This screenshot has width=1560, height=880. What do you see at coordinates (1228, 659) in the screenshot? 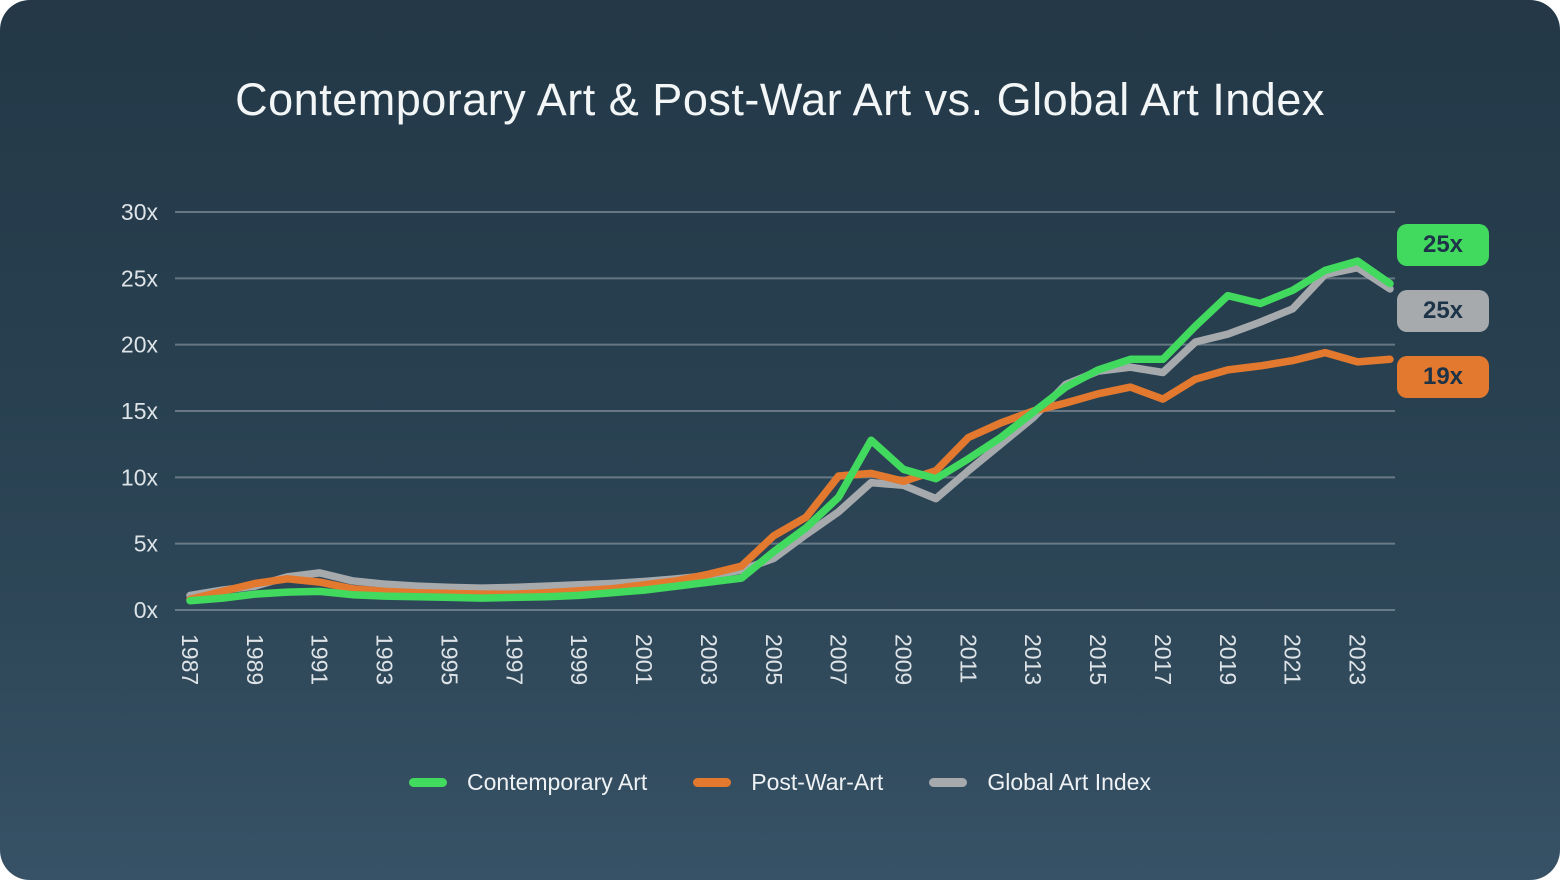
I see `x-tick-label: 2019` at bounding box center [1228, 659].